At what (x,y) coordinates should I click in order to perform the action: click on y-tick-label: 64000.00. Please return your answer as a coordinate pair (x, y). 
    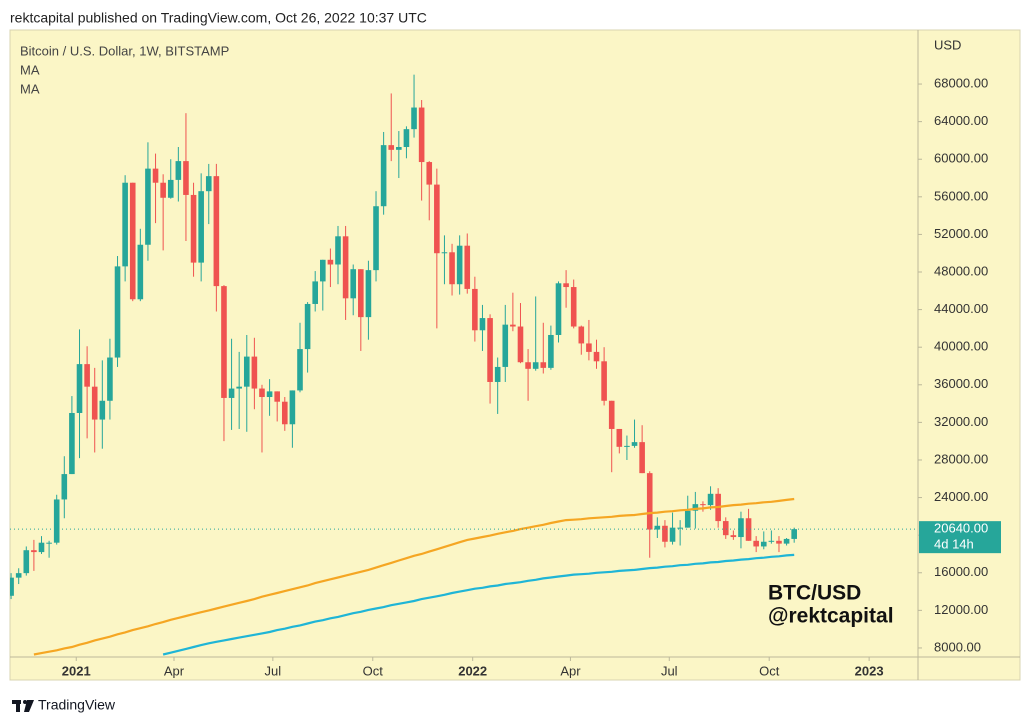
    Looking at the image, I should click on (961, 120).